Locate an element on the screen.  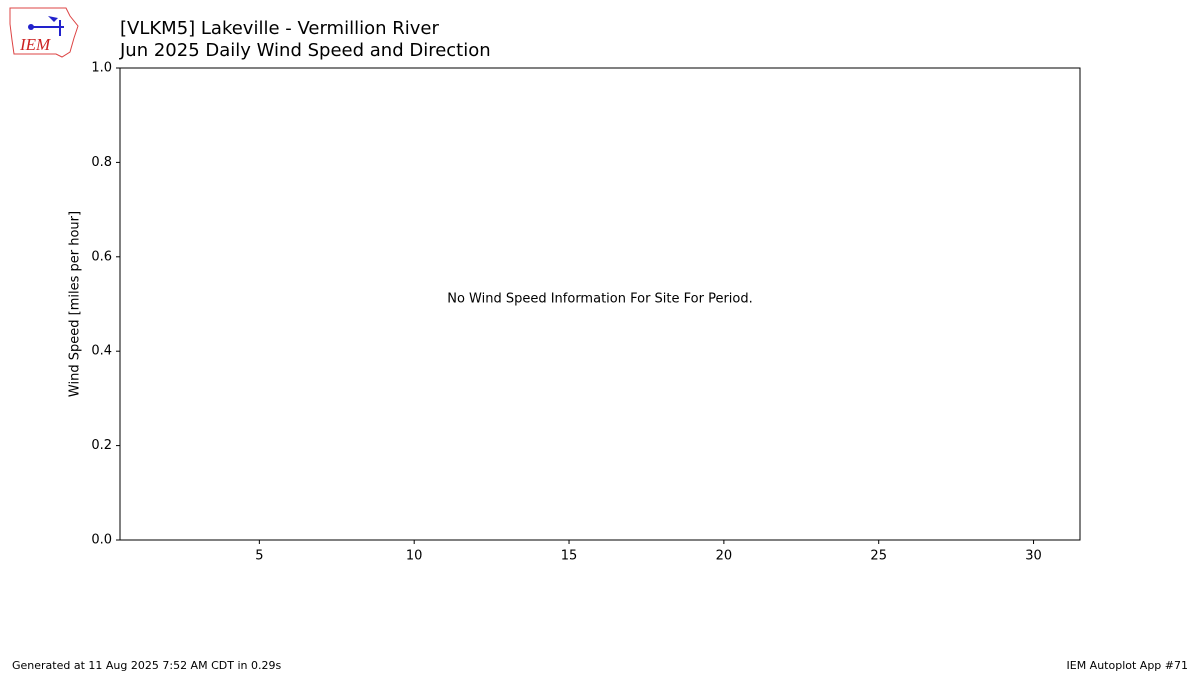
x-tick-label: 25 is located at coordinates (878, 556).